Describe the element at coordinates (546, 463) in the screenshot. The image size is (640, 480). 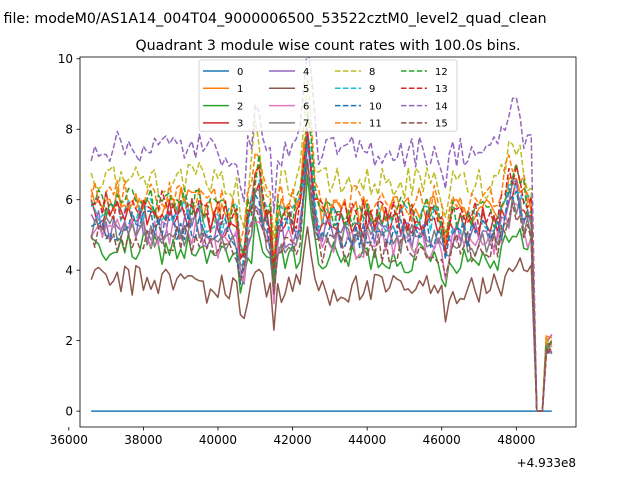
I see `x-offset-label: +4.933e8` at that location.